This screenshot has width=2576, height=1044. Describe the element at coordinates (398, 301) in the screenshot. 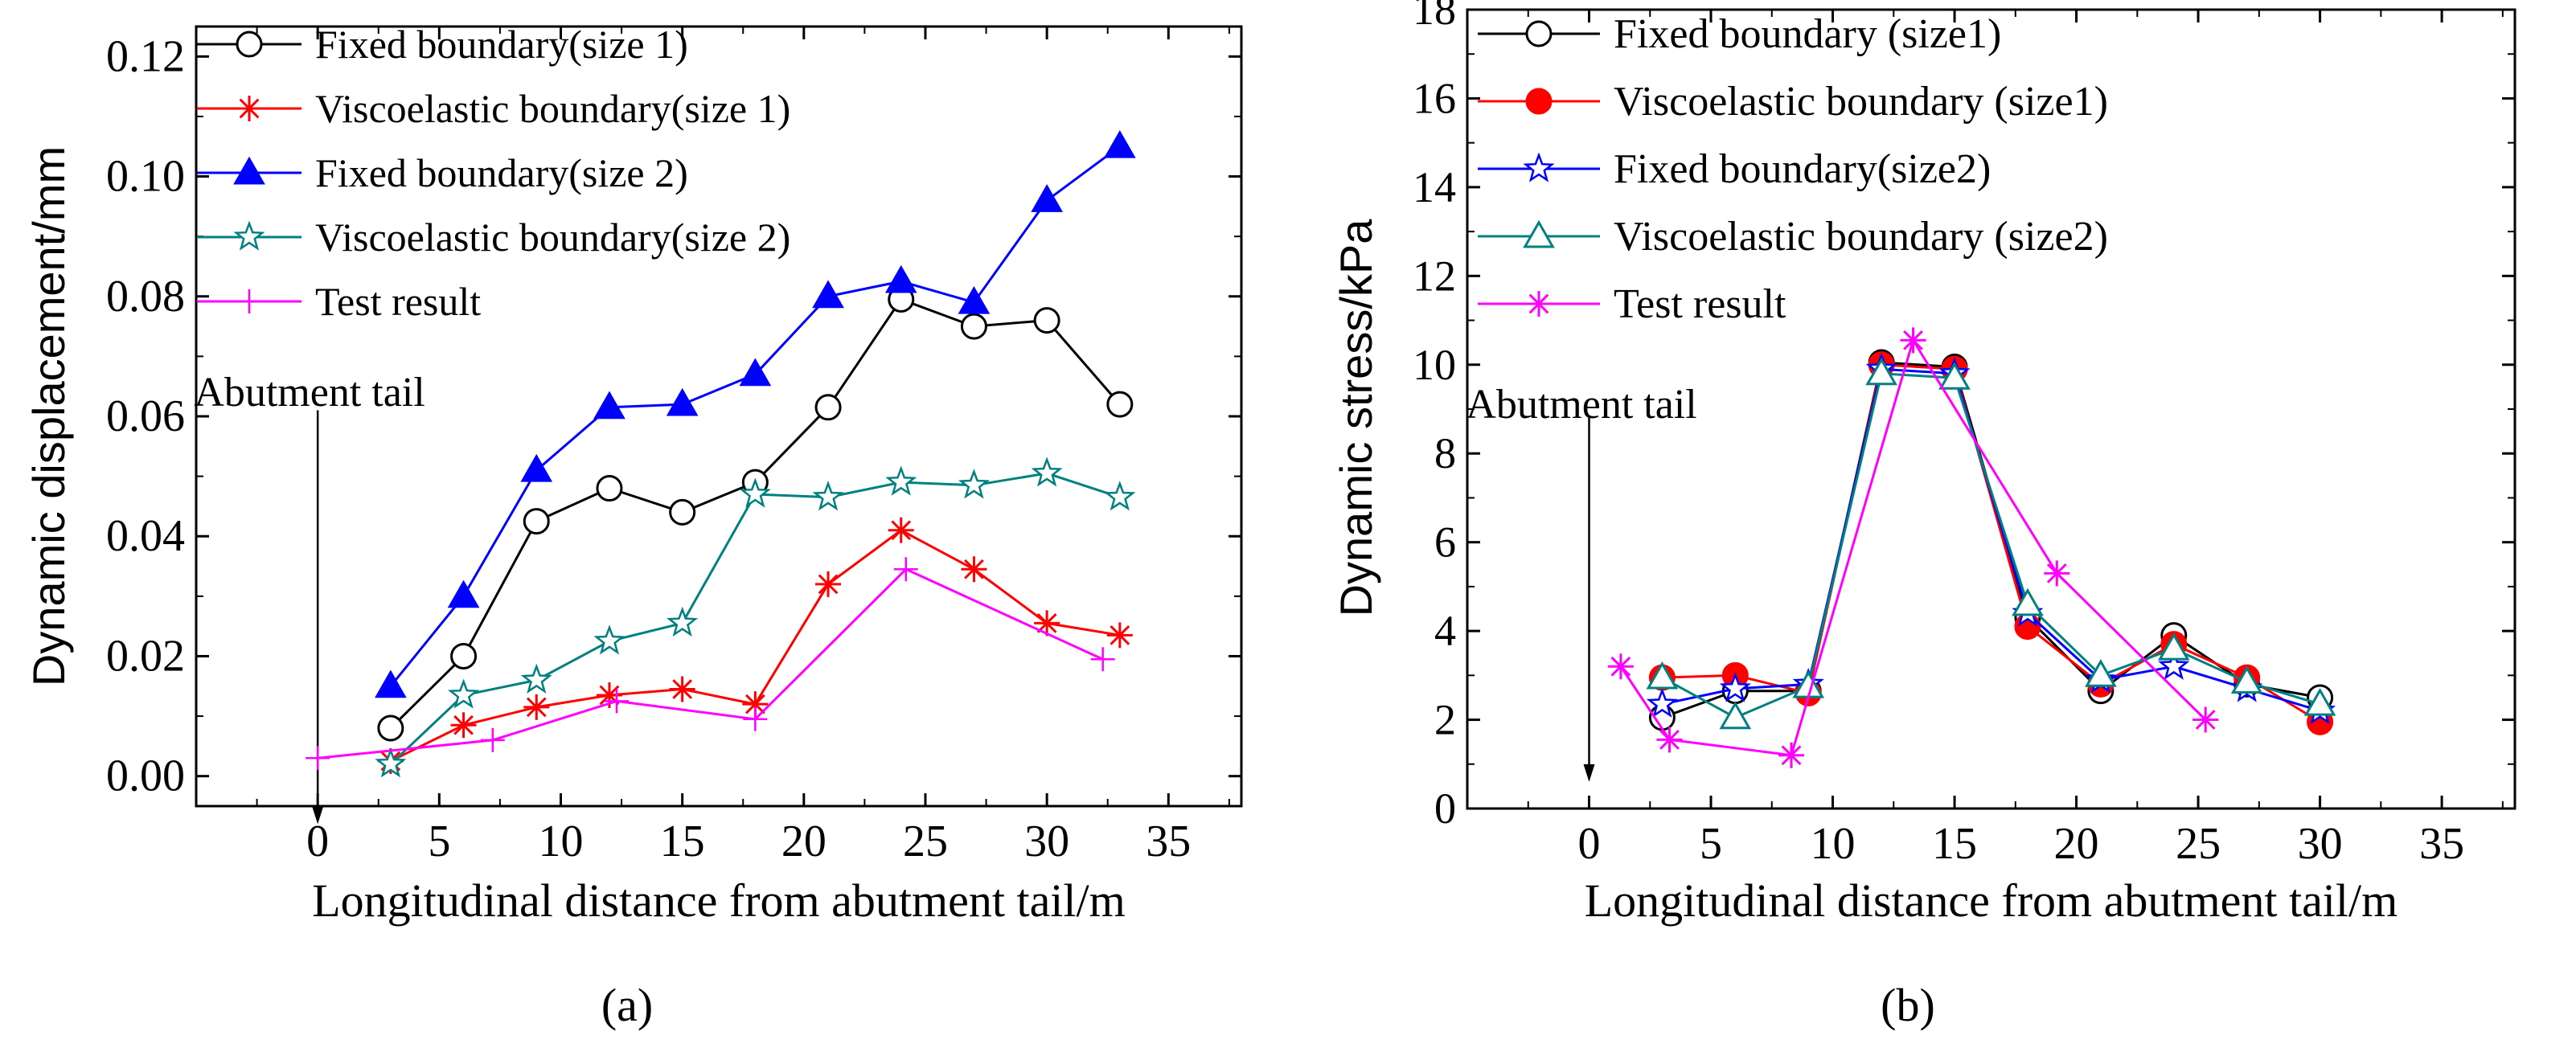

I see `panel-a-legend-label: Test result` at that location.